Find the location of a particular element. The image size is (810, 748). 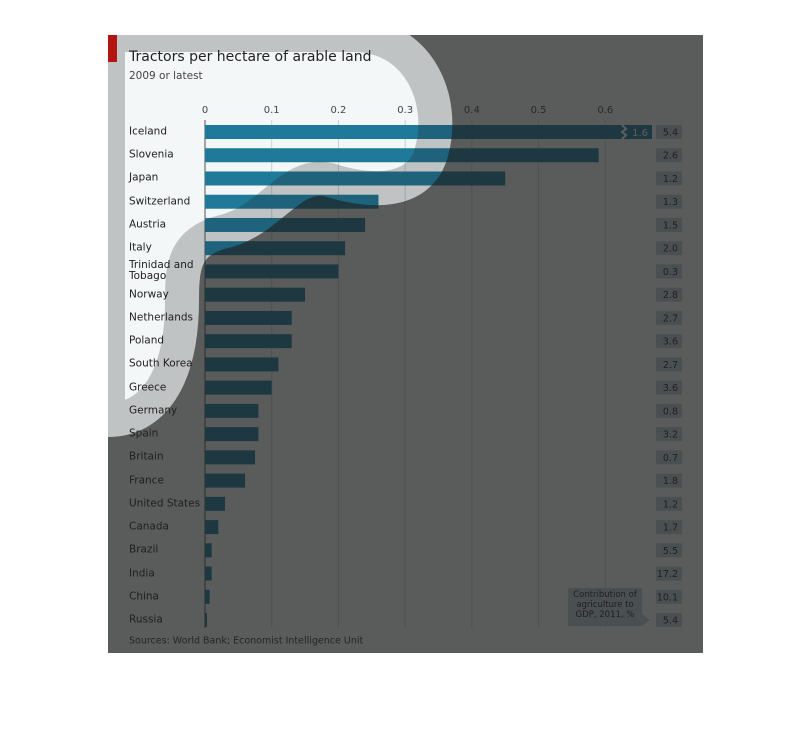

category-label: United States is located at coordinates (165, 503).